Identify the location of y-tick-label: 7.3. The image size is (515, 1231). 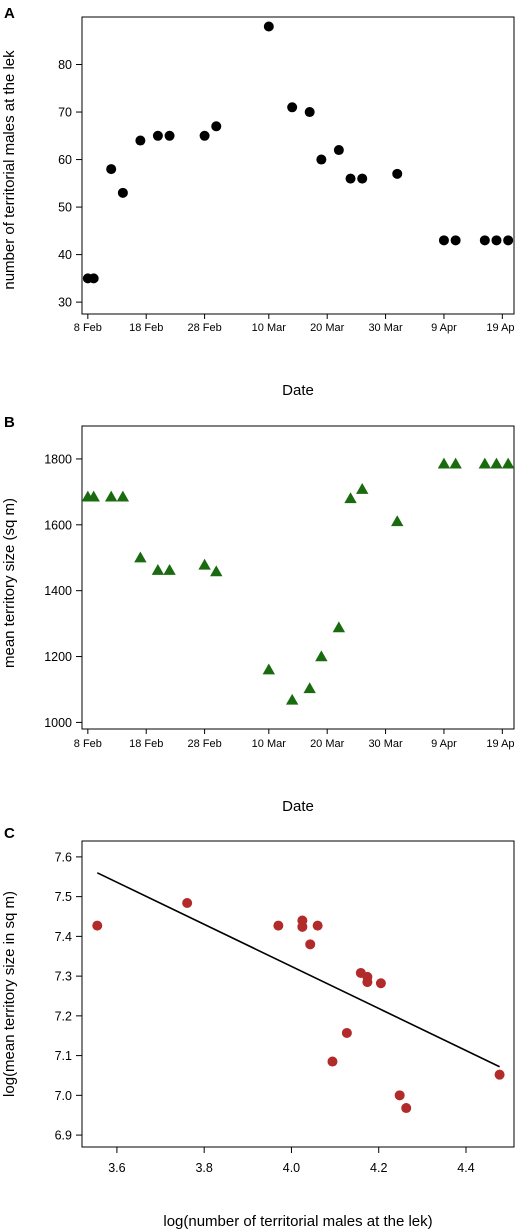
(63, 977).